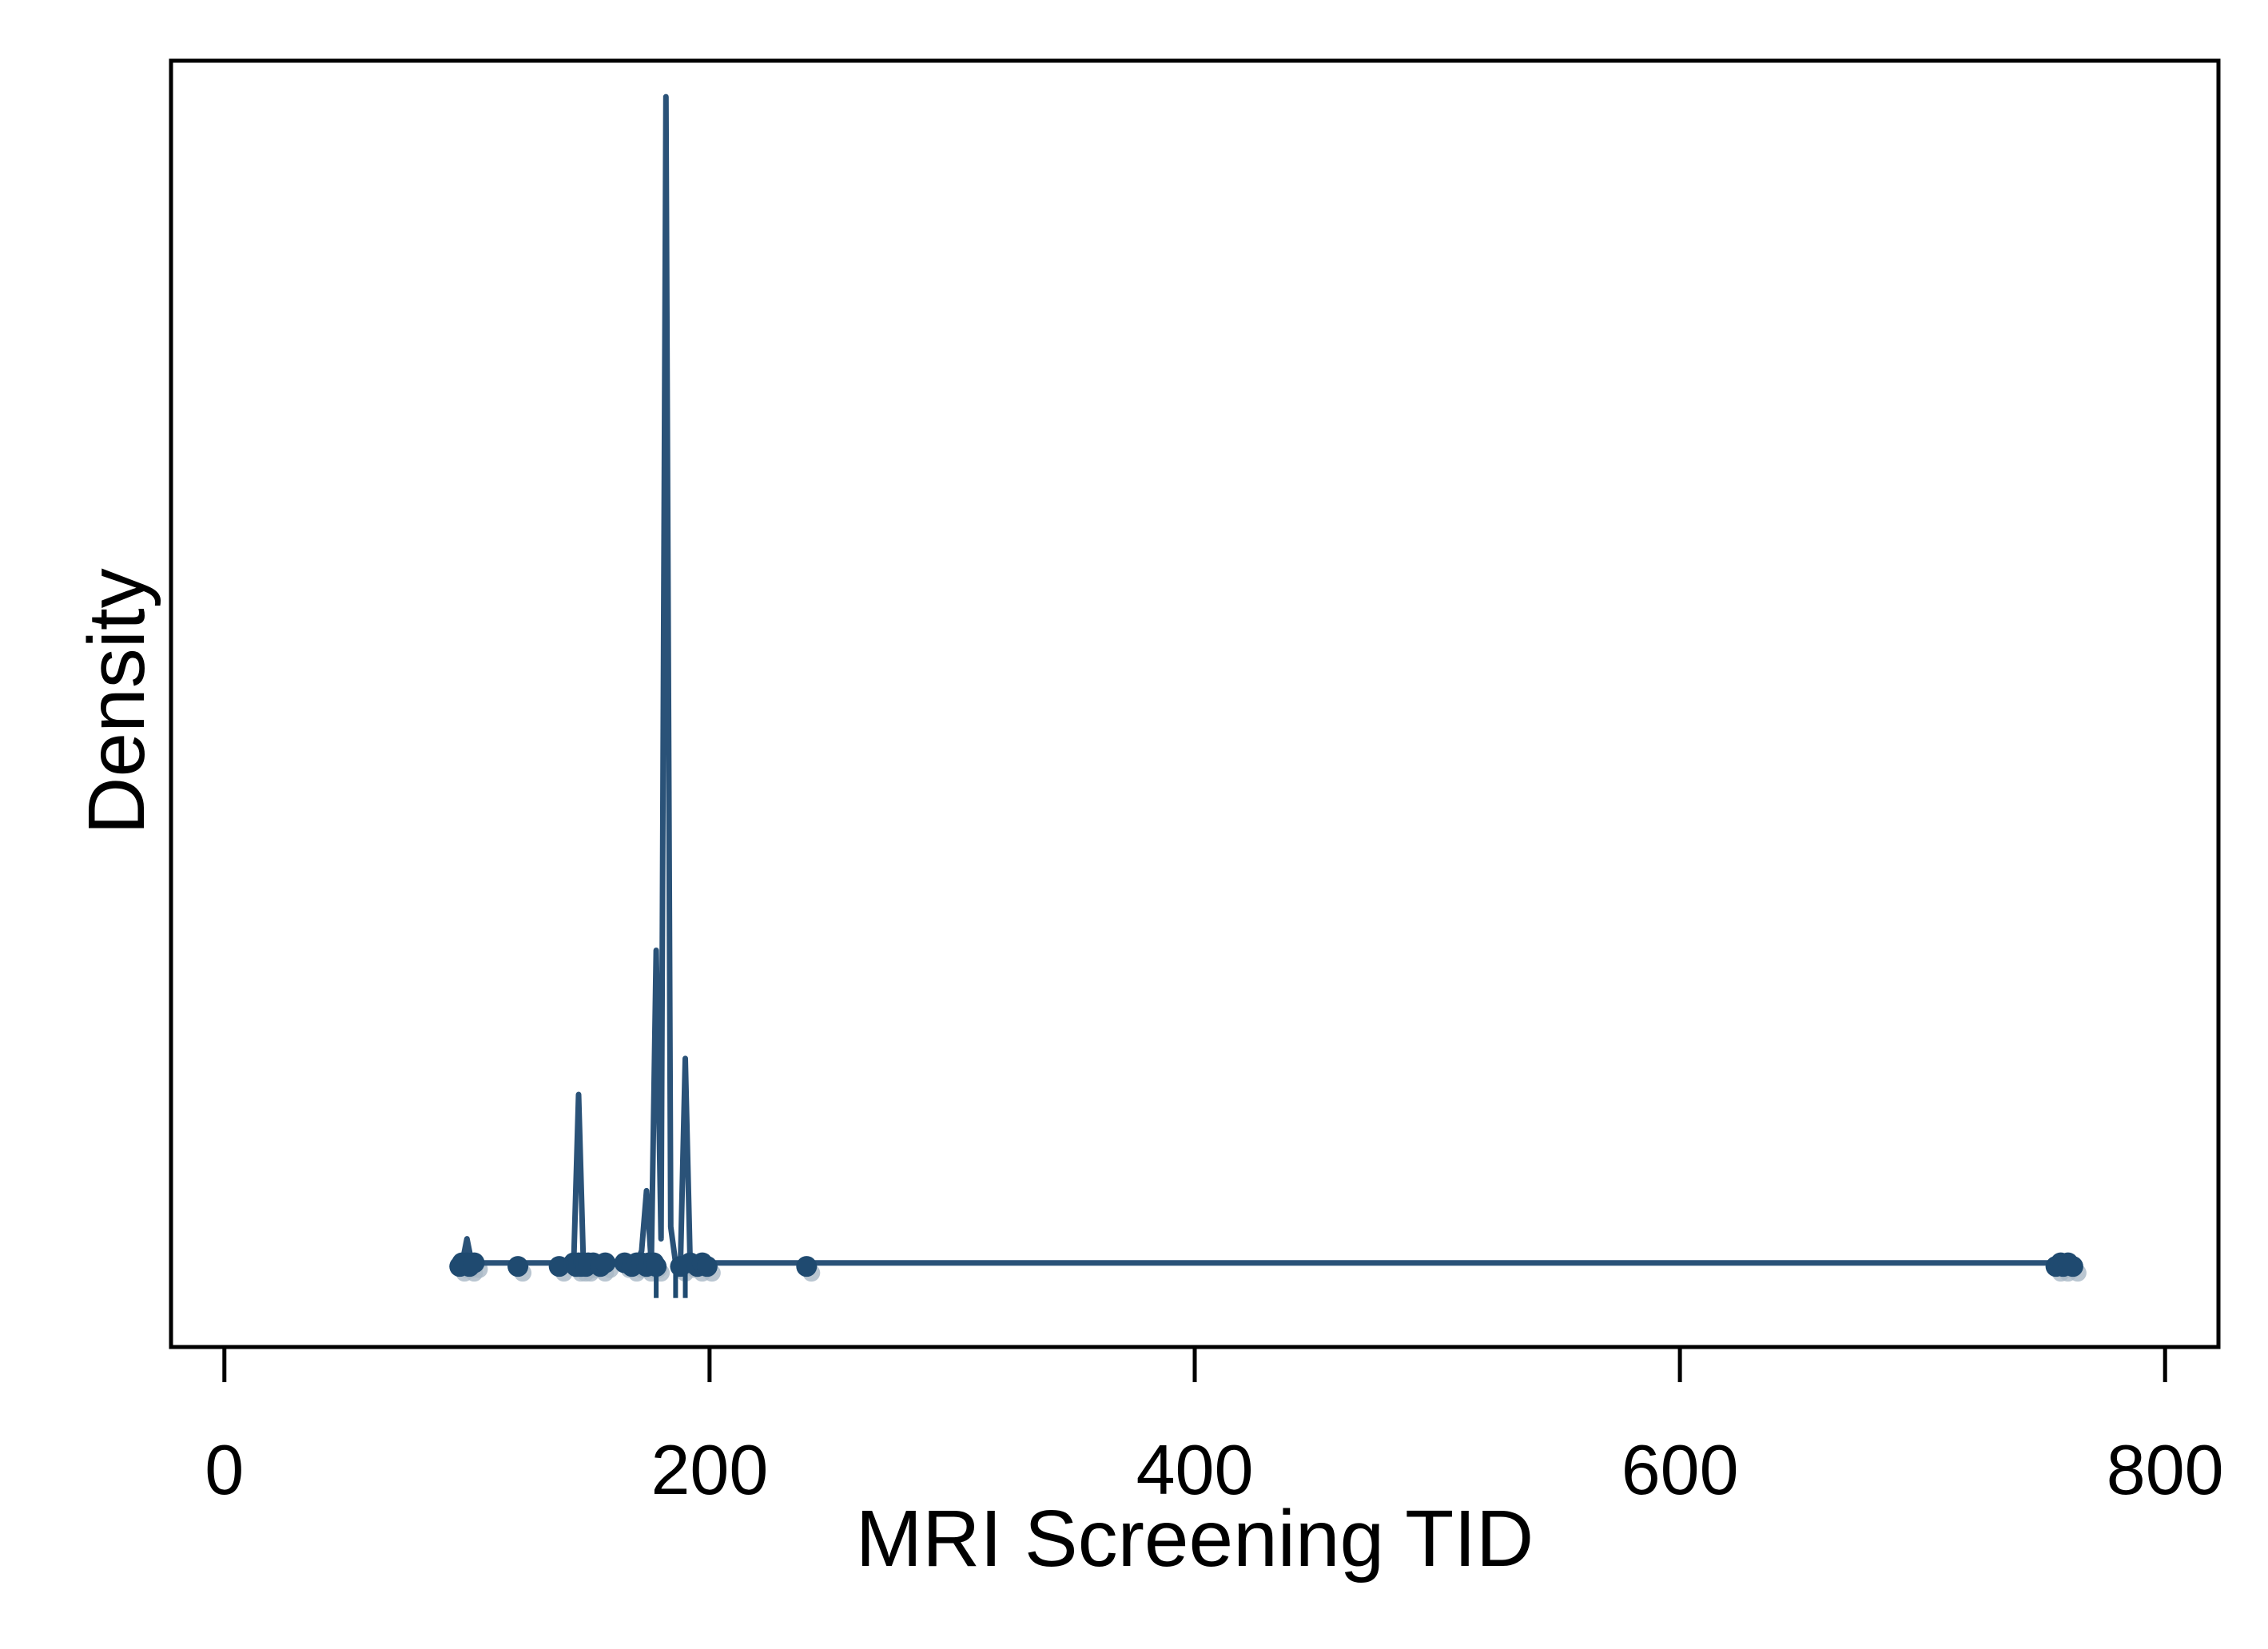 This screenshot has width=2268, height=1649. Describe the element at coordinates (116, 701) in the screenshot. I see `y-axis-title: Density` at that location.